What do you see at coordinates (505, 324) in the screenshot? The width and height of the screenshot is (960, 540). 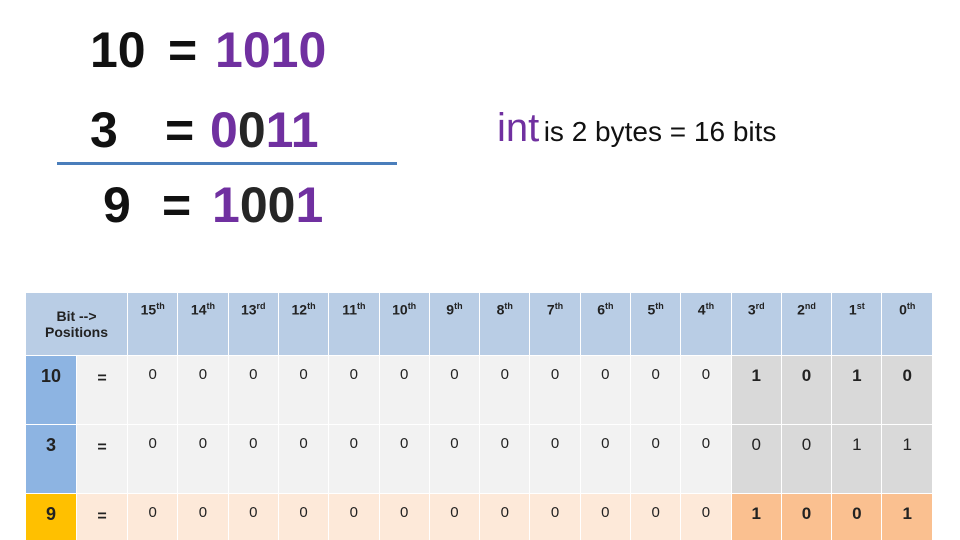 I see `position-header: 8th` at bounding box center [505, 324].